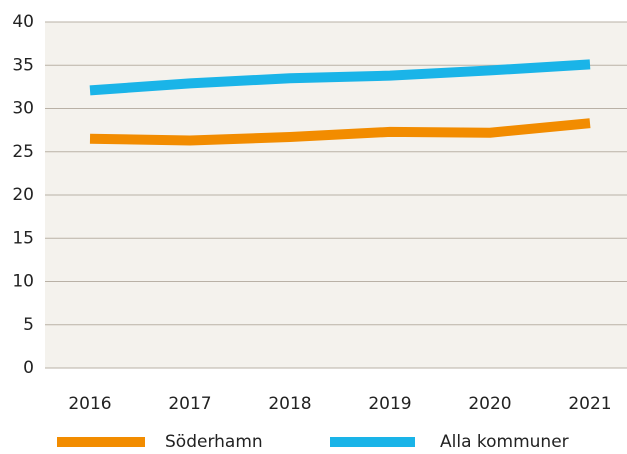 The width and height of the screenshot is (627, 454). Describe the element at coordinates (189, 404) in the screenshot. I see `x-tick-label: 2017` at that location.